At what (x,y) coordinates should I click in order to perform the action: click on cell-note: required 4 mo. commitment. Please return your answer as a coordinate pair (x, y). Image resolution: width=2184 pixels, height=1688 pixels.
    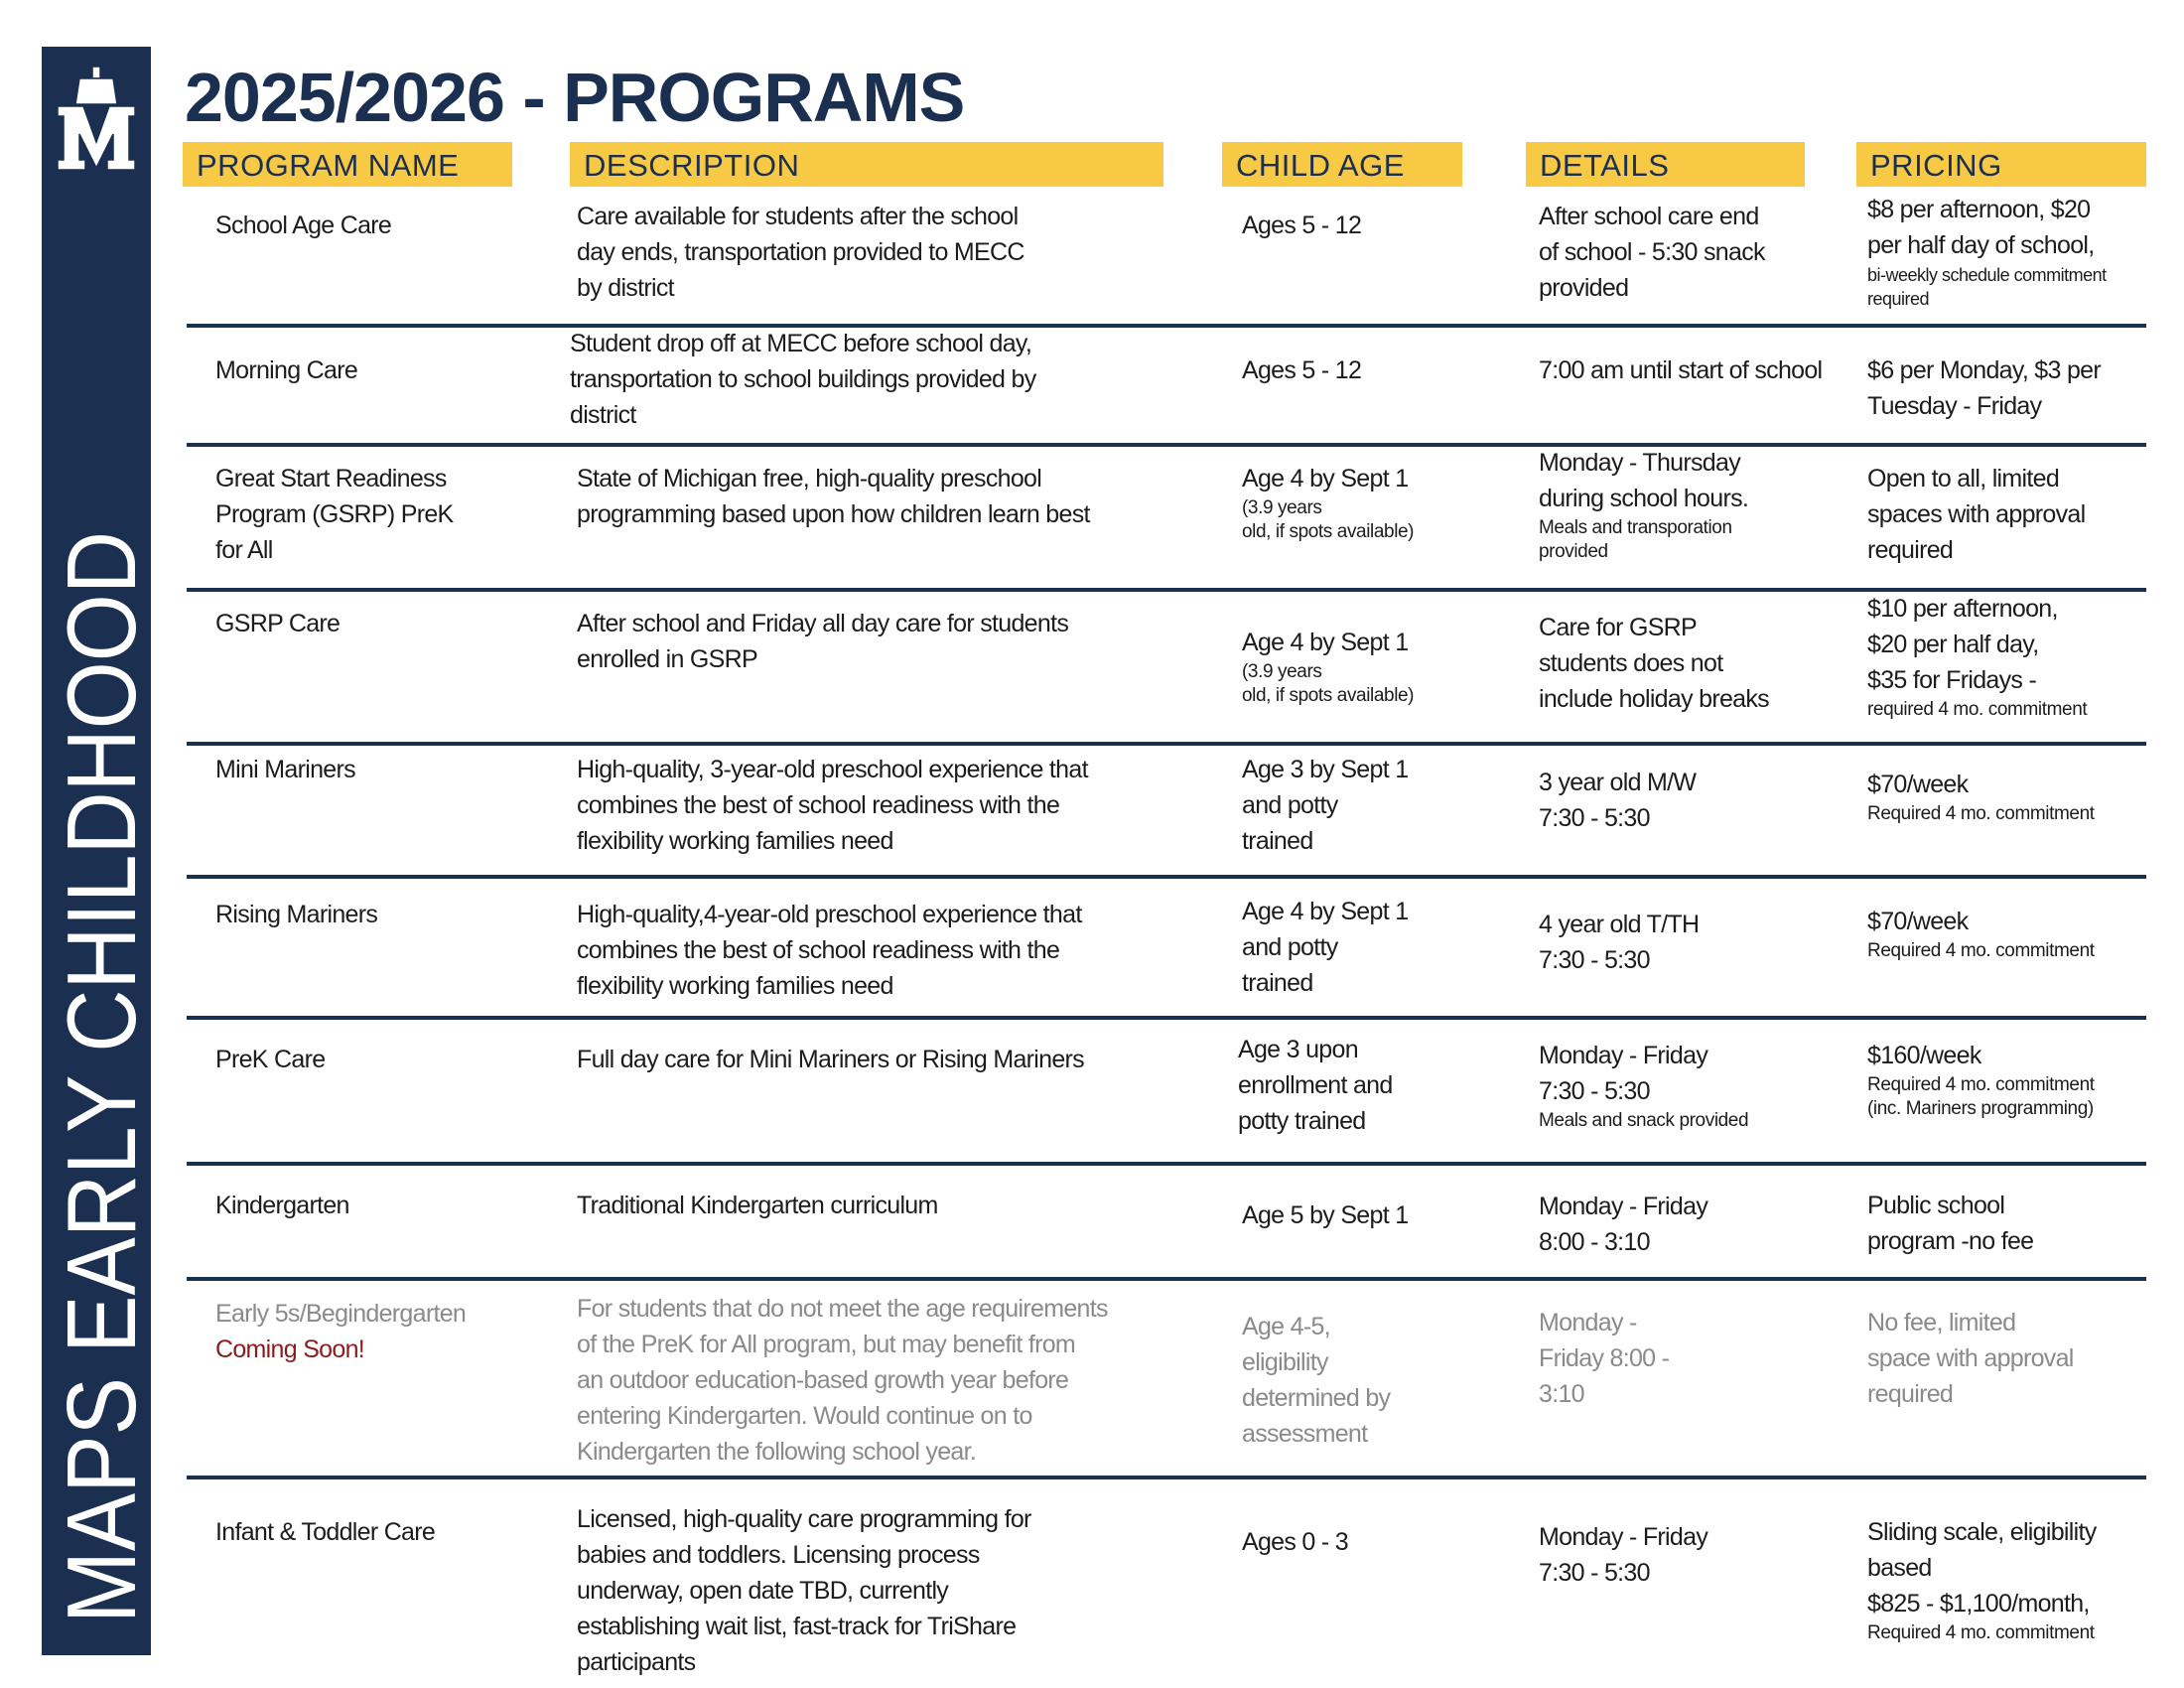
    Looking at the image, I should click on (1977, 709).